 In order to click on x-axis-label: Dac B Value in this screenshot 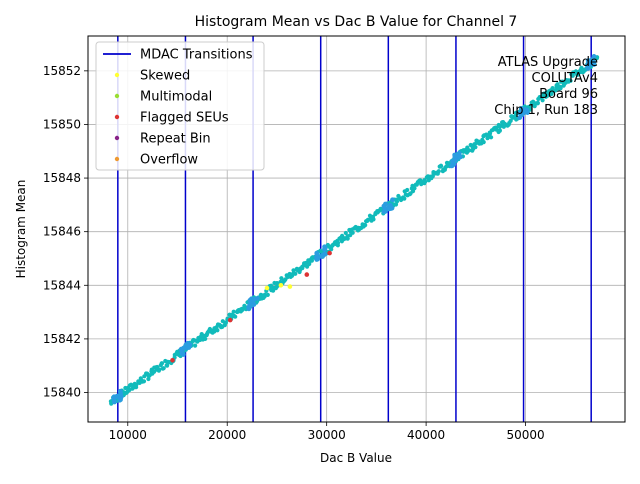, I will do `click(356, 458)`.